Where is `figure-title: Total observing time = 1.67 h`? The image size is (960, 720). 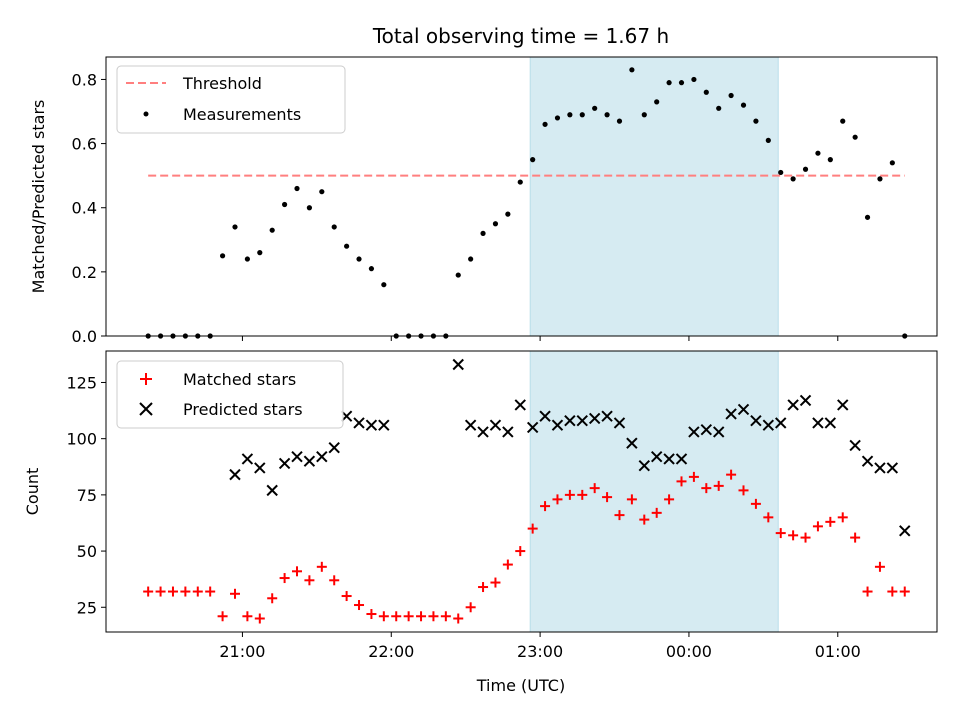 figure-title: Total observing time = 1.67 h is located at coordinates (520, 36).